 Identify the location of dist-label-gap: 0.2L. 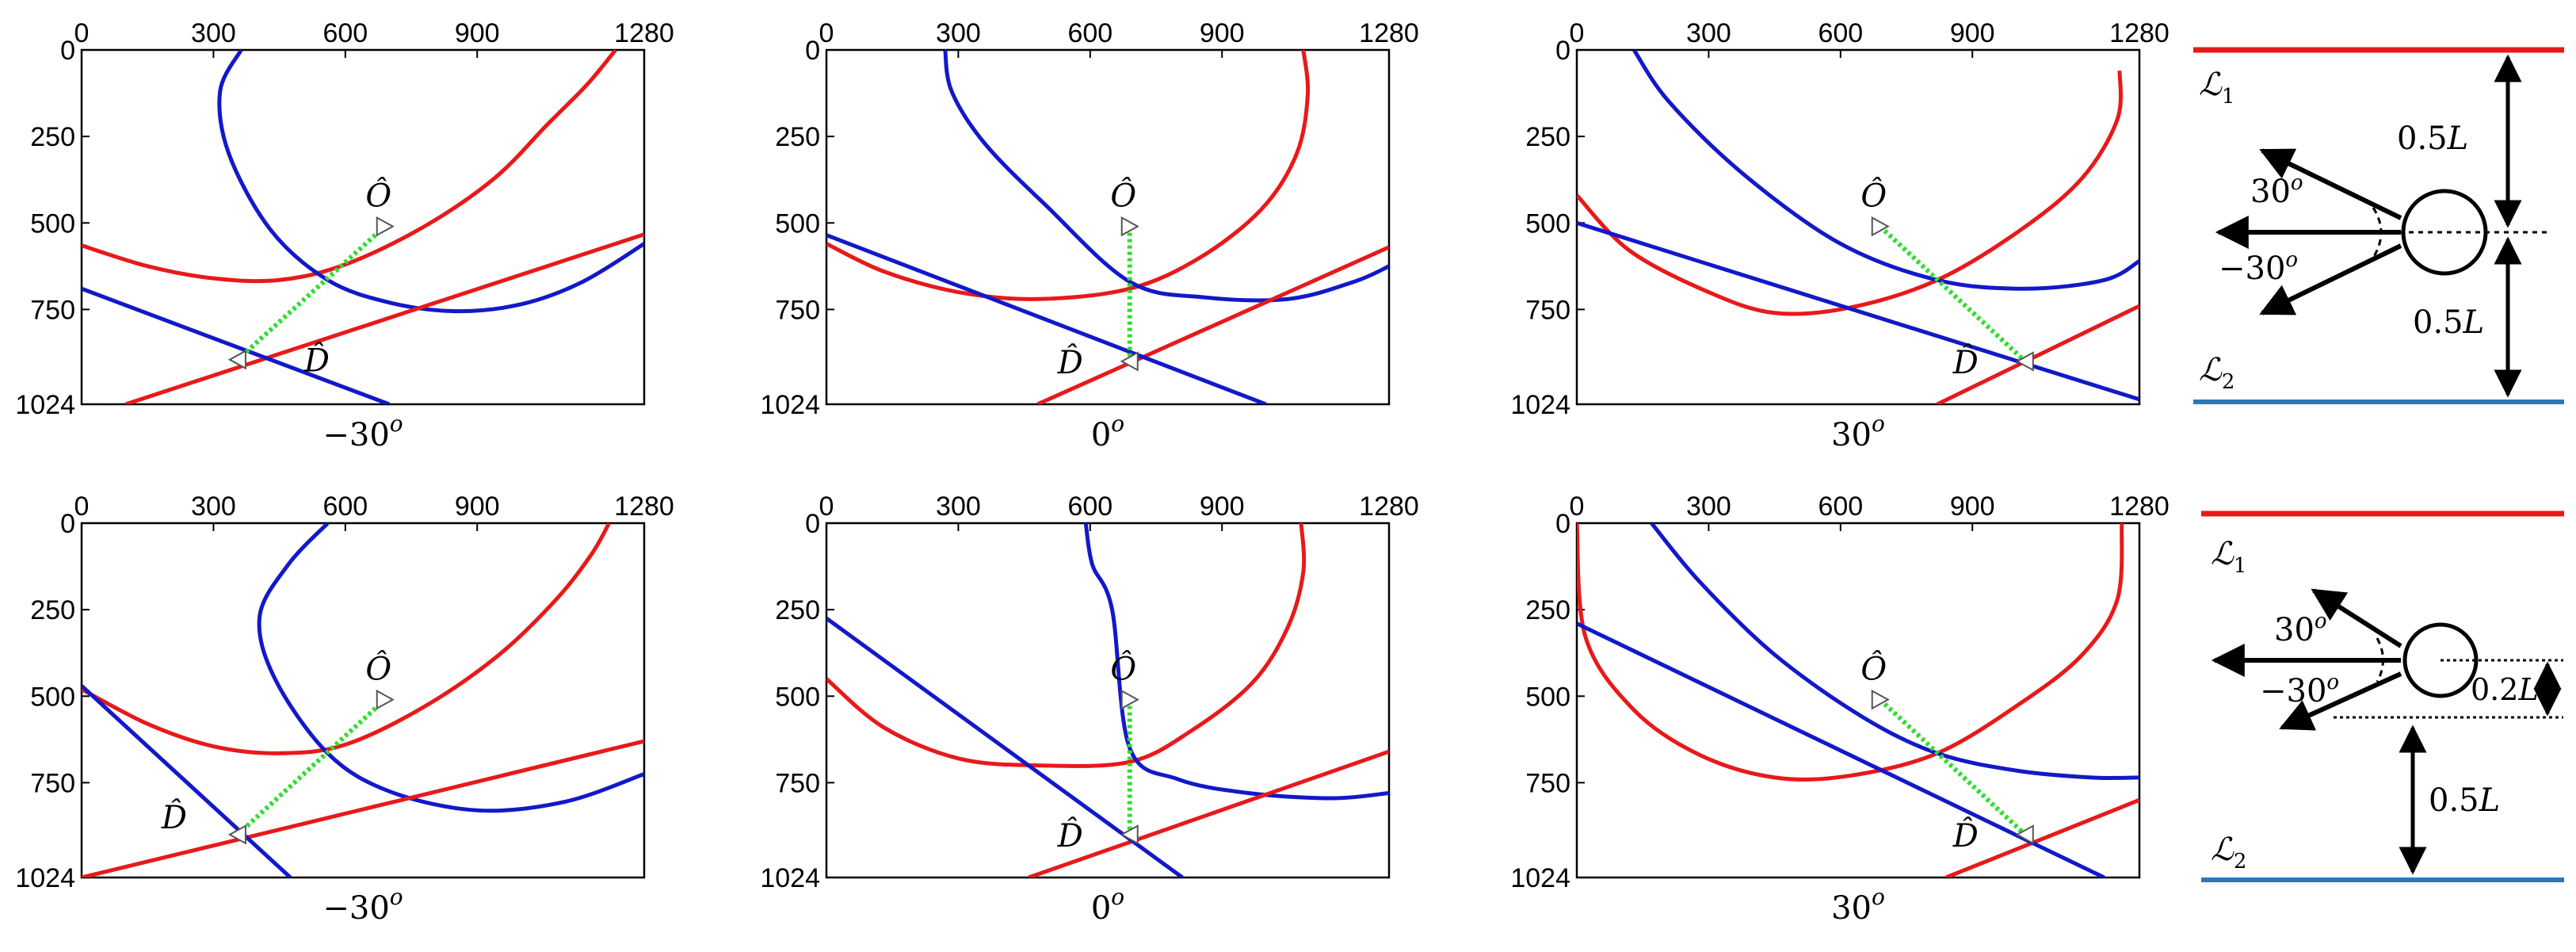
(2505, 689).